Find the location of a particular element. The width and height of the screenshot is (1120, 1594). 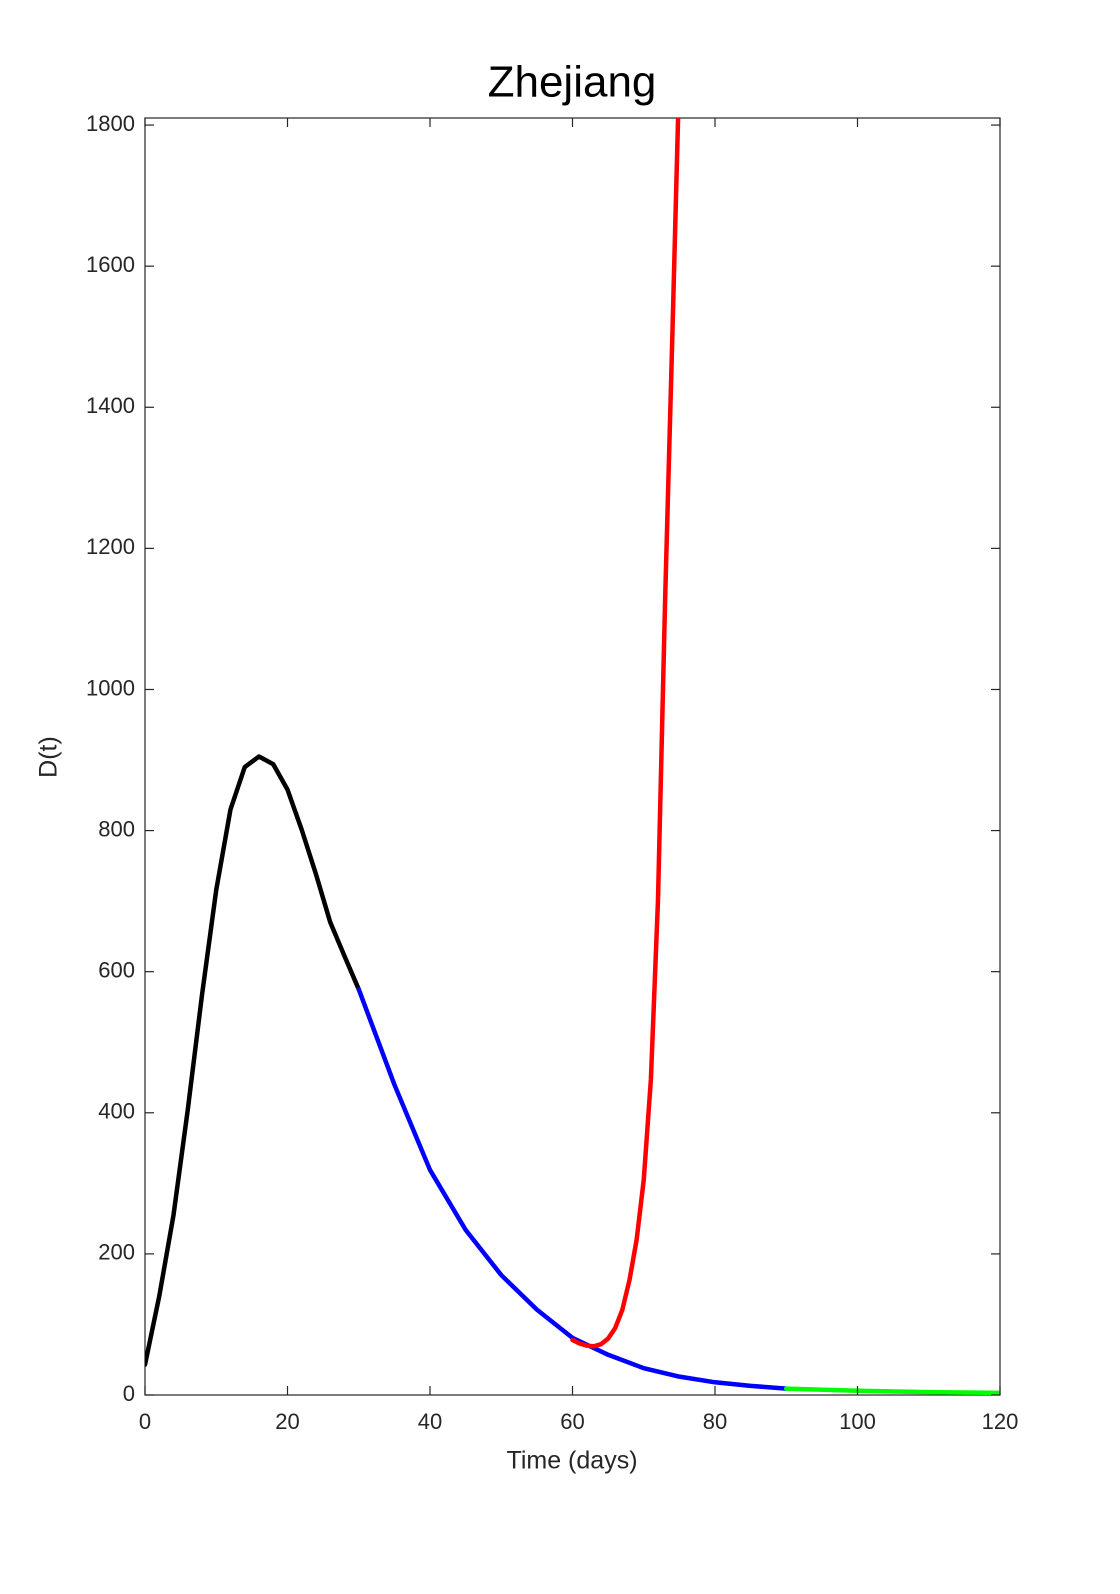

y-tick-label: 1800 is located at coordinates (110, 123).